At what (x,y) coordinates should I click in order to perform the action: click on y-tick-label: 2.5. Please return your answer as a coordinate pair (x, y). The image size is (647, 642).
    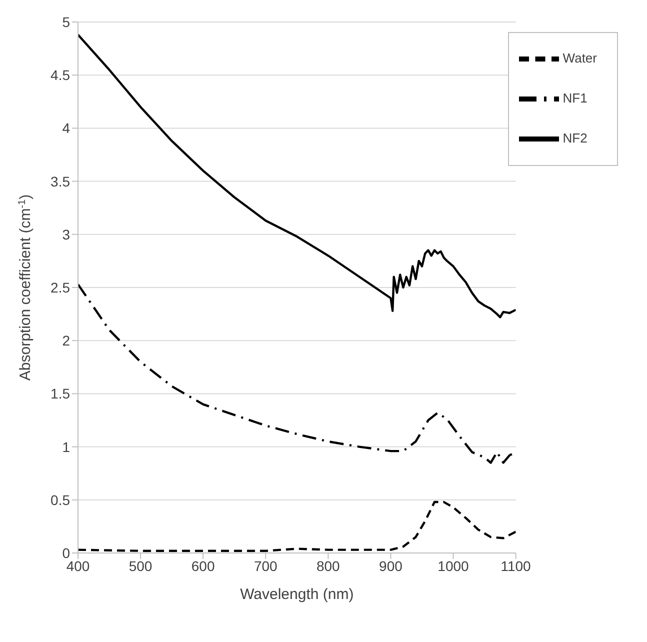
    Looking at the image, I should click on (60, 287).